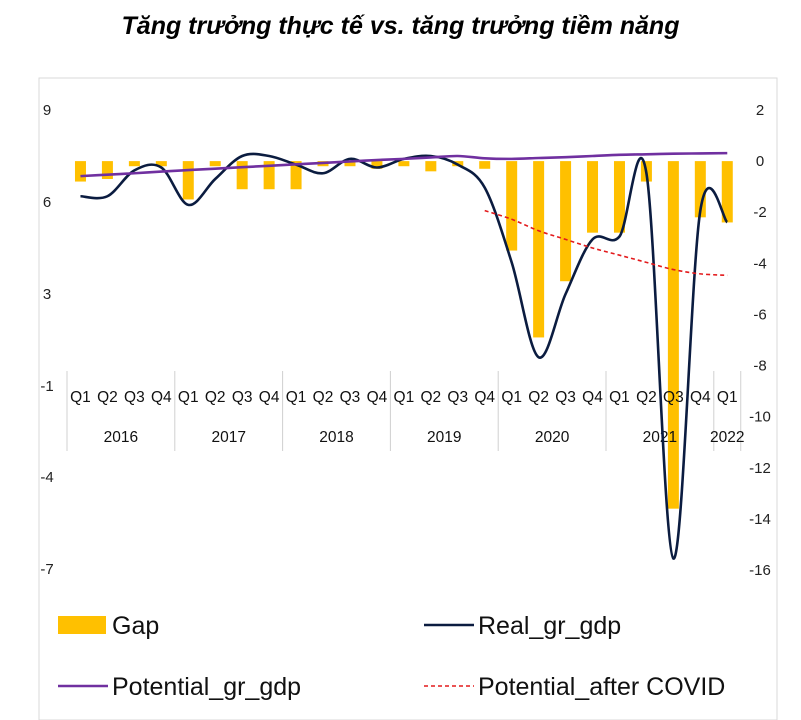 This screenshot has width=801, height=720. Describe the element at coordinates (760, 110) in the screenshot. I see `right-tick-label: 2` at that location.